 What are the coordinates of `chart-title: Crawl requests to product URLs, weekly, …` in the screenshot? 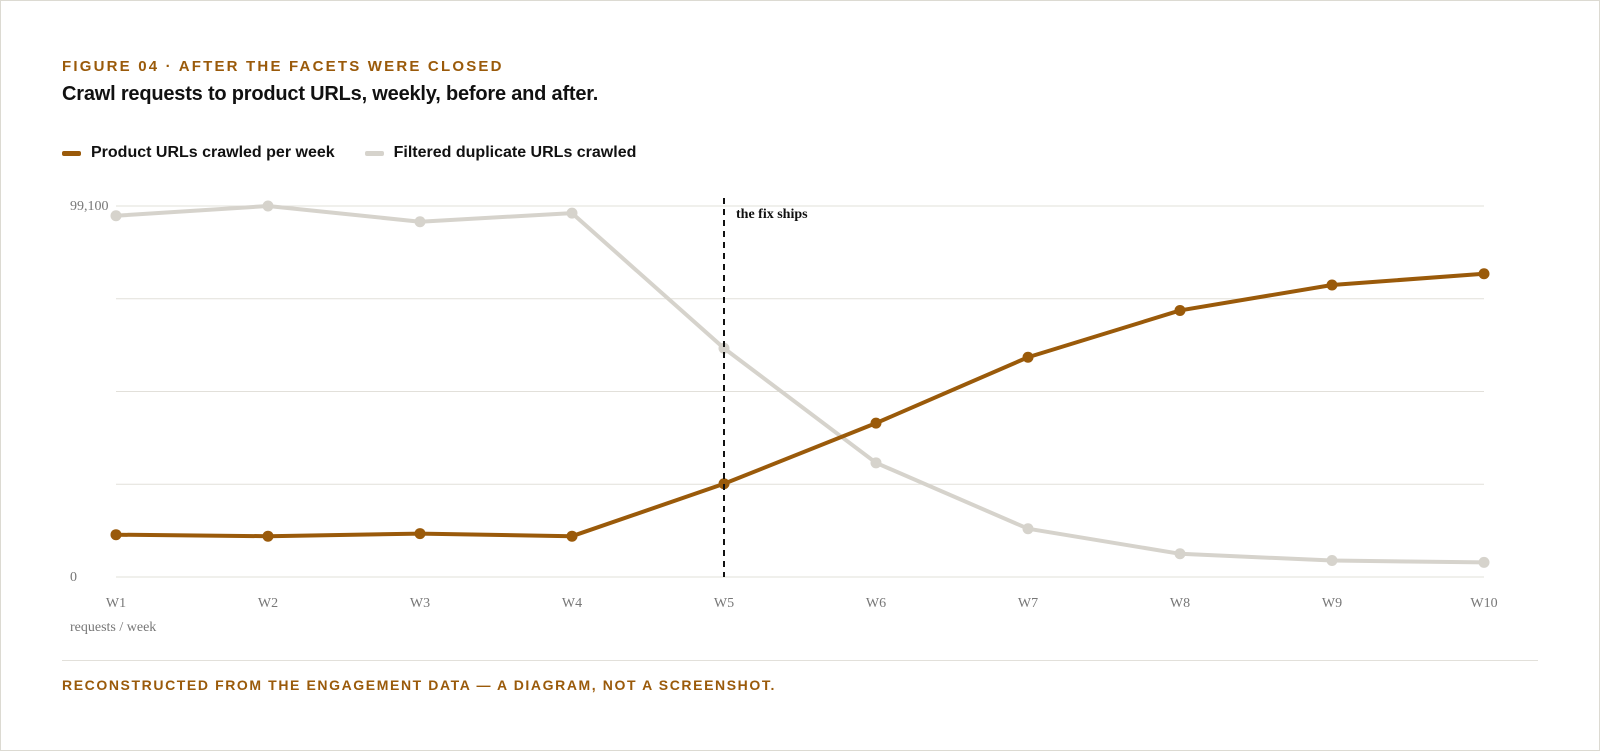 It's located at (330, 94).